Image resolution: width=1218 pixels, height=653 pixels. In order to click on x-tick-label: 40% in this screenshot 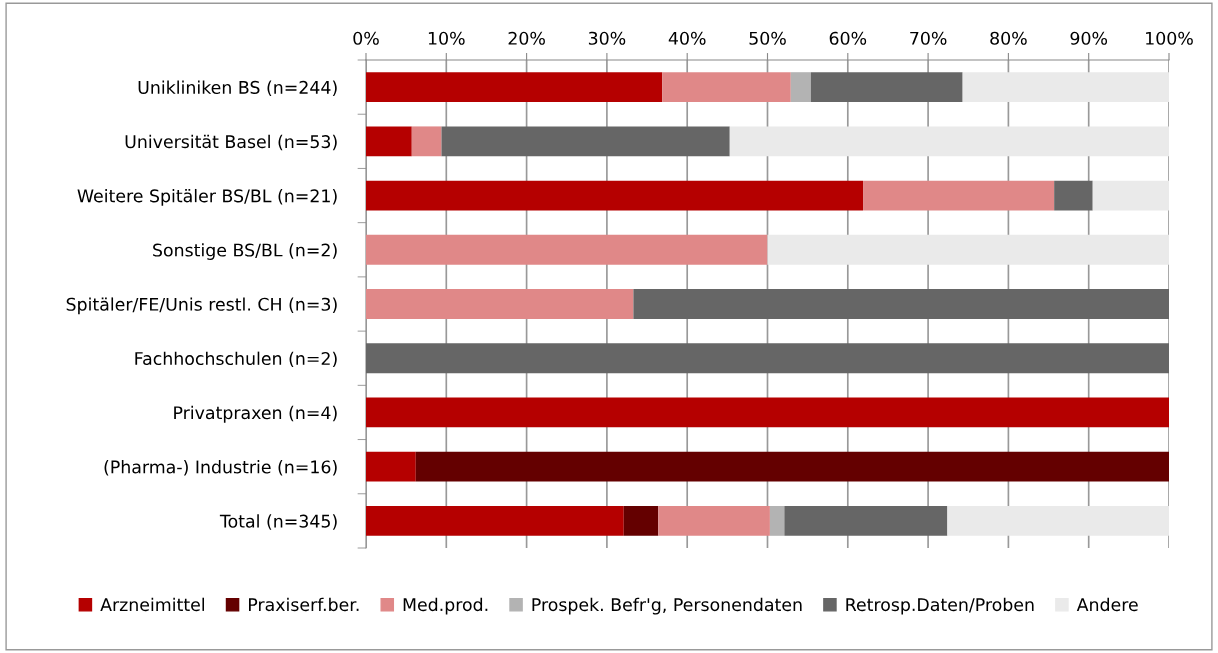, I will do `click(687, 38)`.